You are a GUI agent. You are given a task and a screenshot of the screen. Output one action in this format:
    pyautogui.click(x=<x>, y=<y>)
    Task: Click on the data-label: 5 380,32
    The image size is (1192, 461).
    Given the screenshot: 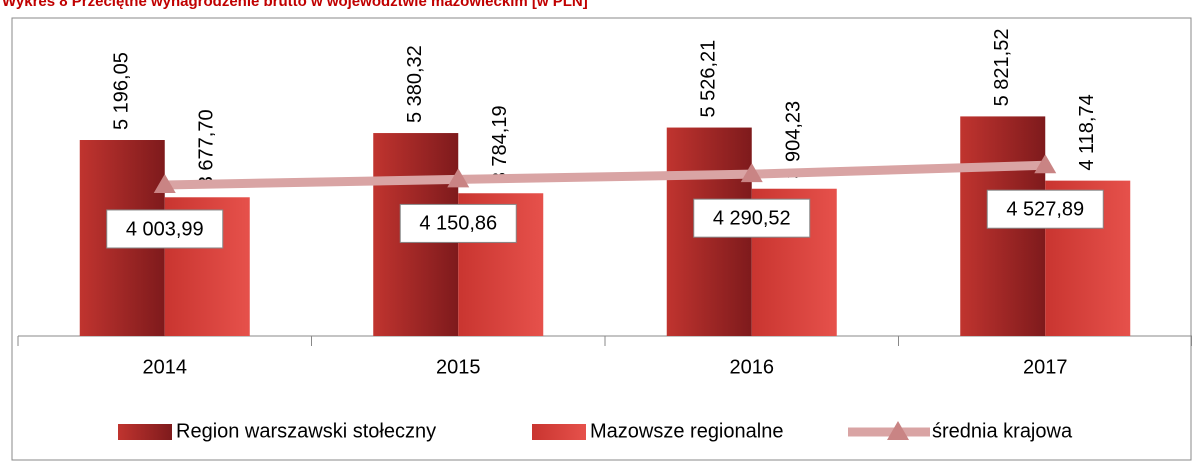 What is the action you would take?
    pyautogui.click(x=415, y=84)
    